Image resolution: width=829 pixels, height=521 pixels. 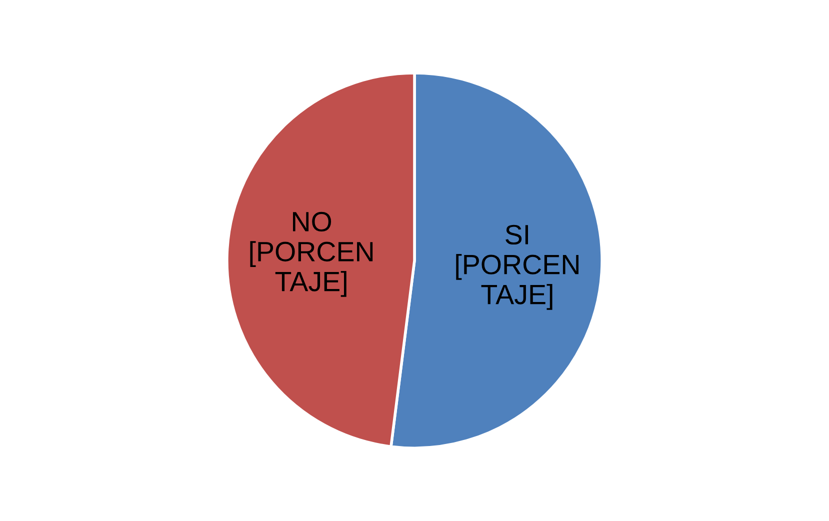 I want to click on slice-label: SI, so click(x=517, y=234).